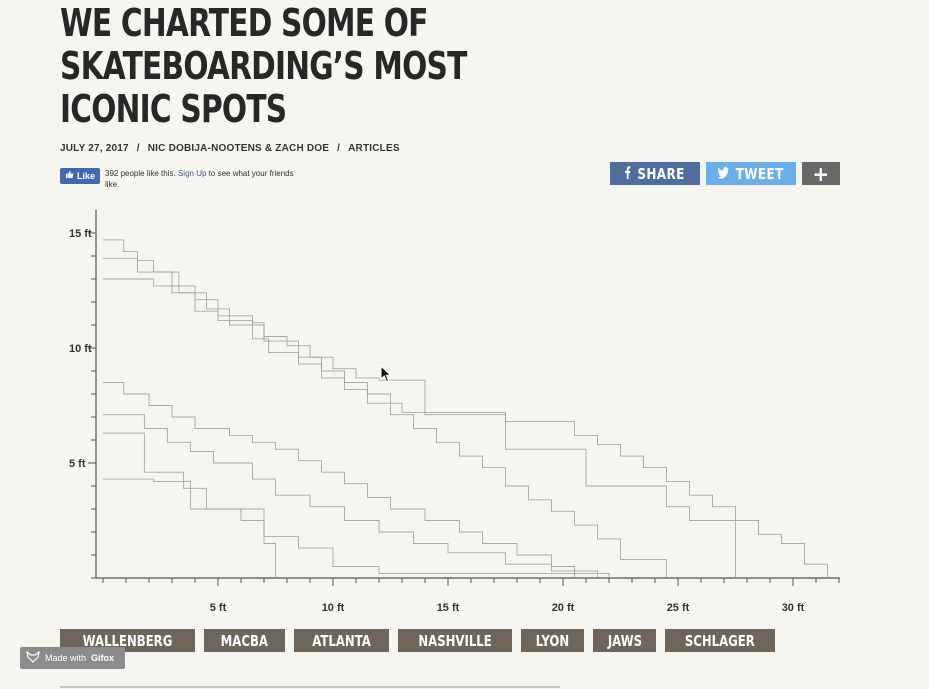 The height and width of the screenshot is (689, 929). Describe the element at coordinates (333, 608) in the screenshot. I see `x-tick-label: 10 ft` at that location.